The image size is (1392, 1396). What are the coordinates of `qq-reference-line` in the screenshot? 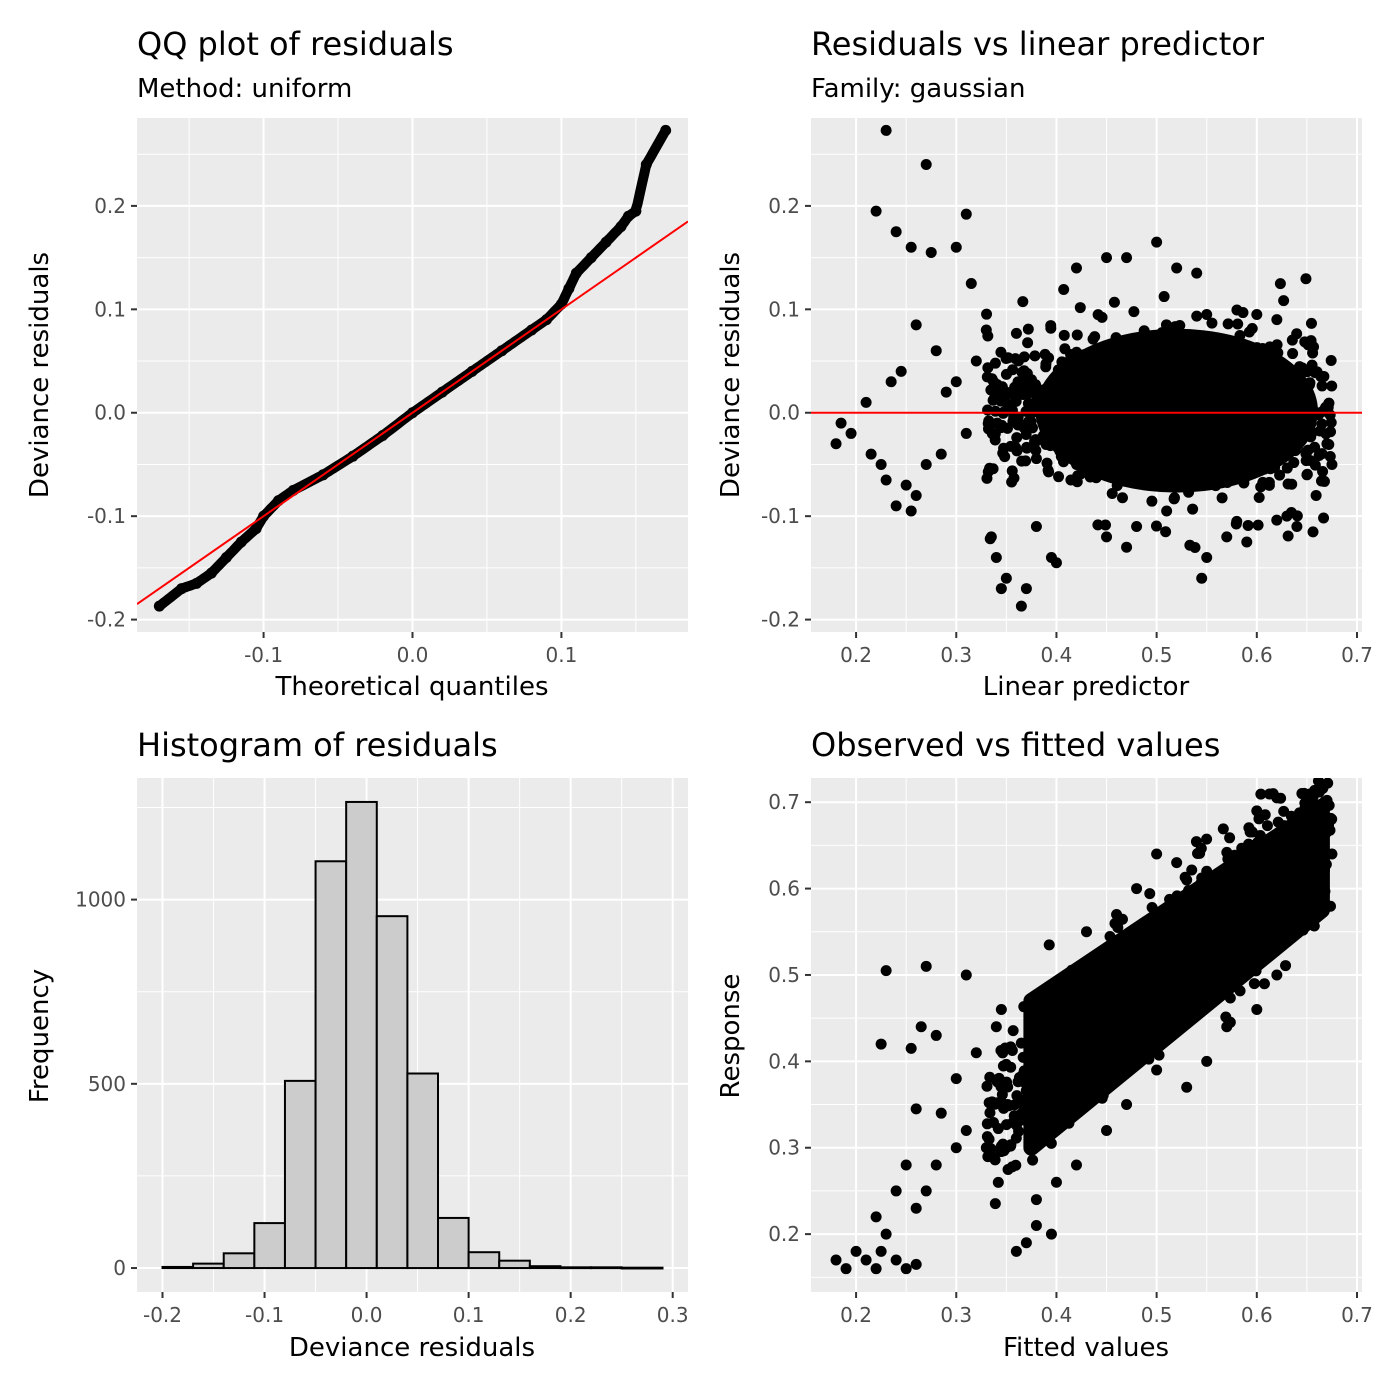 It's located at (412, 412).